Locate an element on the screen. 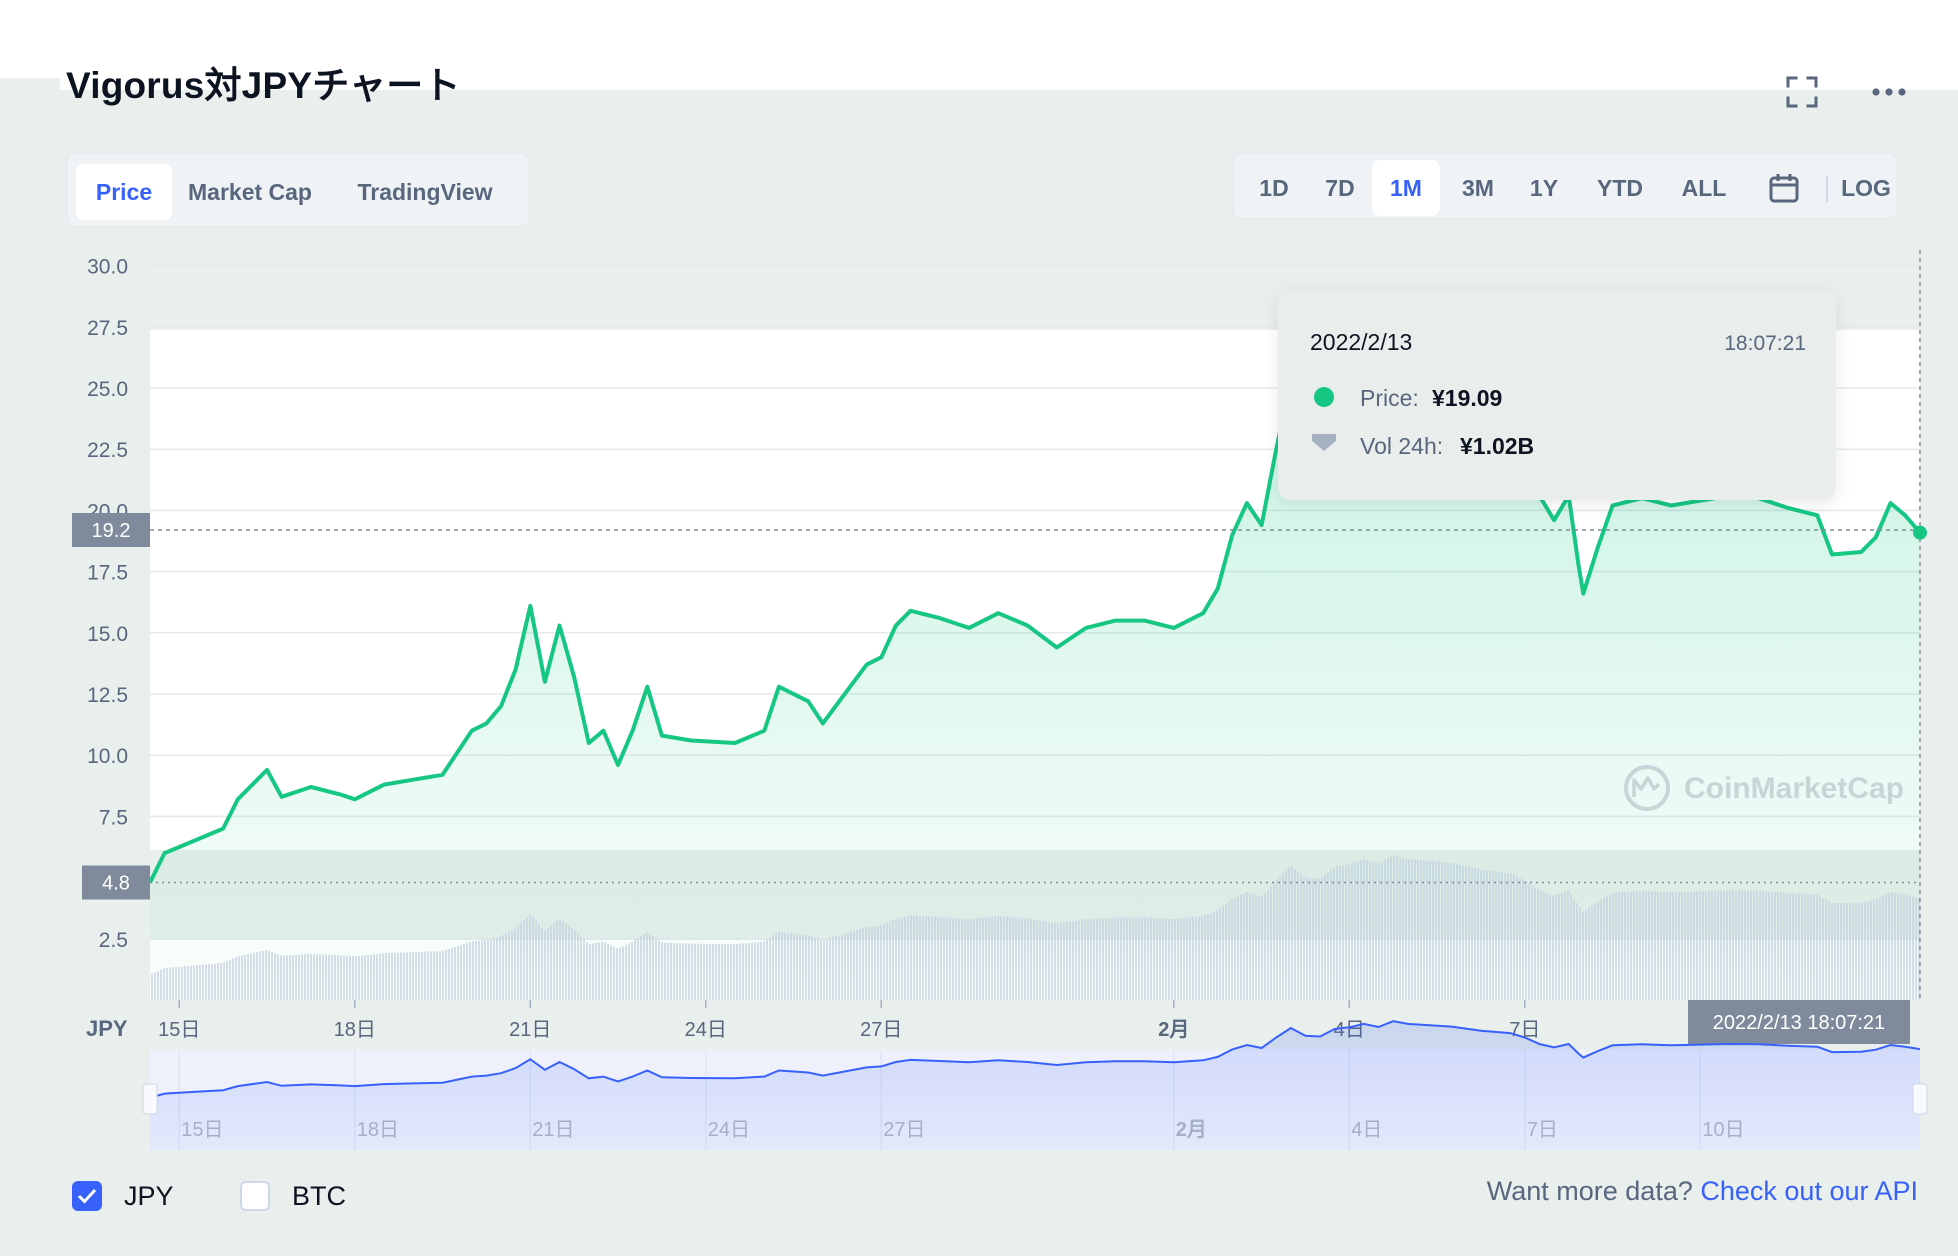 The image size is (1958, 1256). range-3m-button: 3M is located at coordinates (1478, 188).